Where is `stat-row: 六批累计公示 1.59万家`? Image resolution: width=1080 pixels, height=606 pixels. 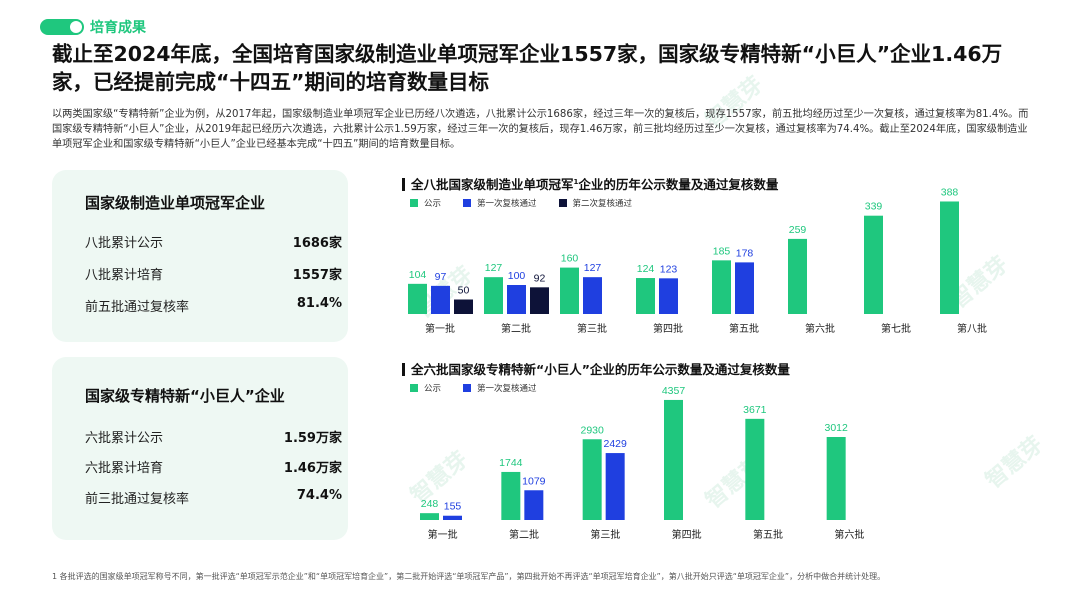
stat-row: 六批累计公示 1.59万家 is located at coordinates (213, 436).